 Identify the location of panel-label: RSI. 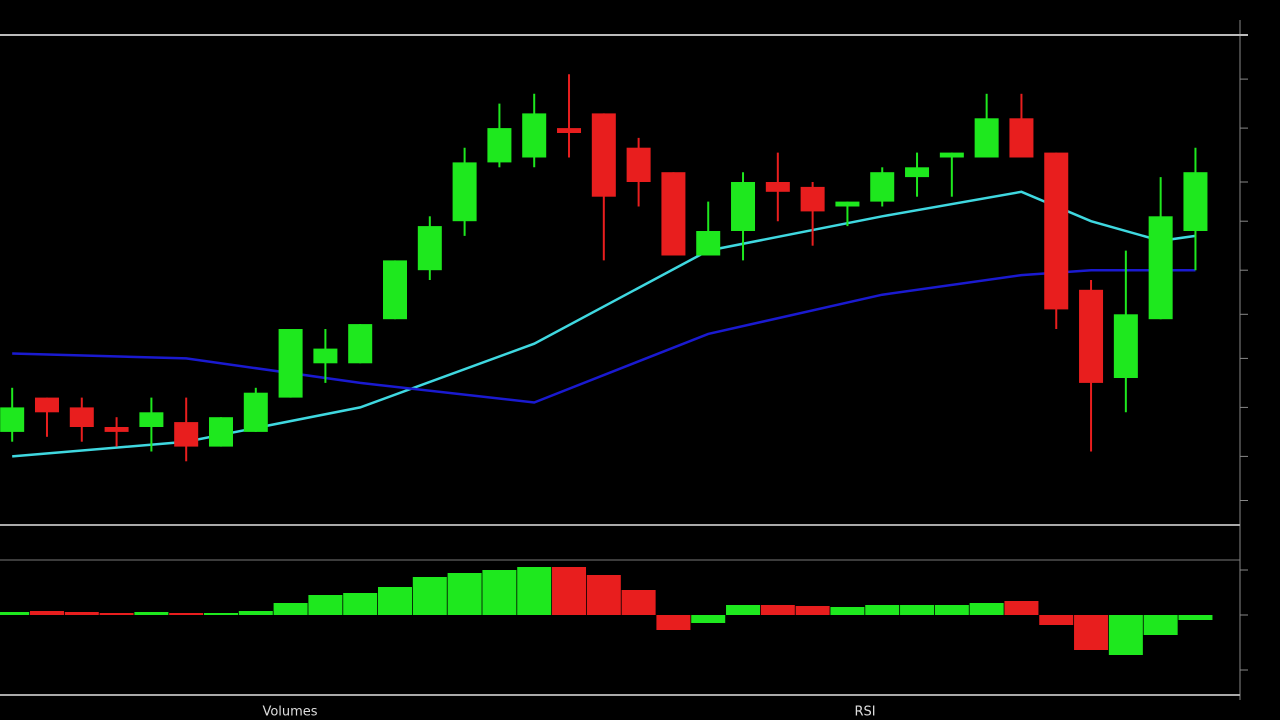
(864, 712).